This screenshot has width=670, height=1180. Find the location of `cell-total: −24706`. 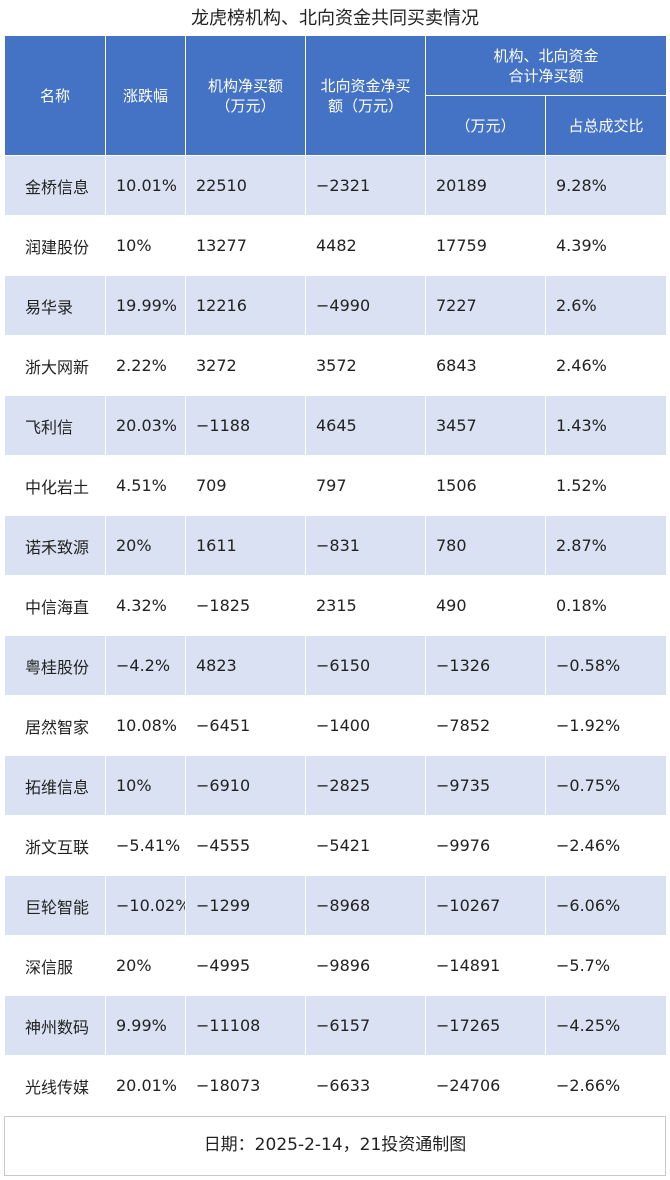

cell-total: −24706 is located at coordinates (485, 1085).